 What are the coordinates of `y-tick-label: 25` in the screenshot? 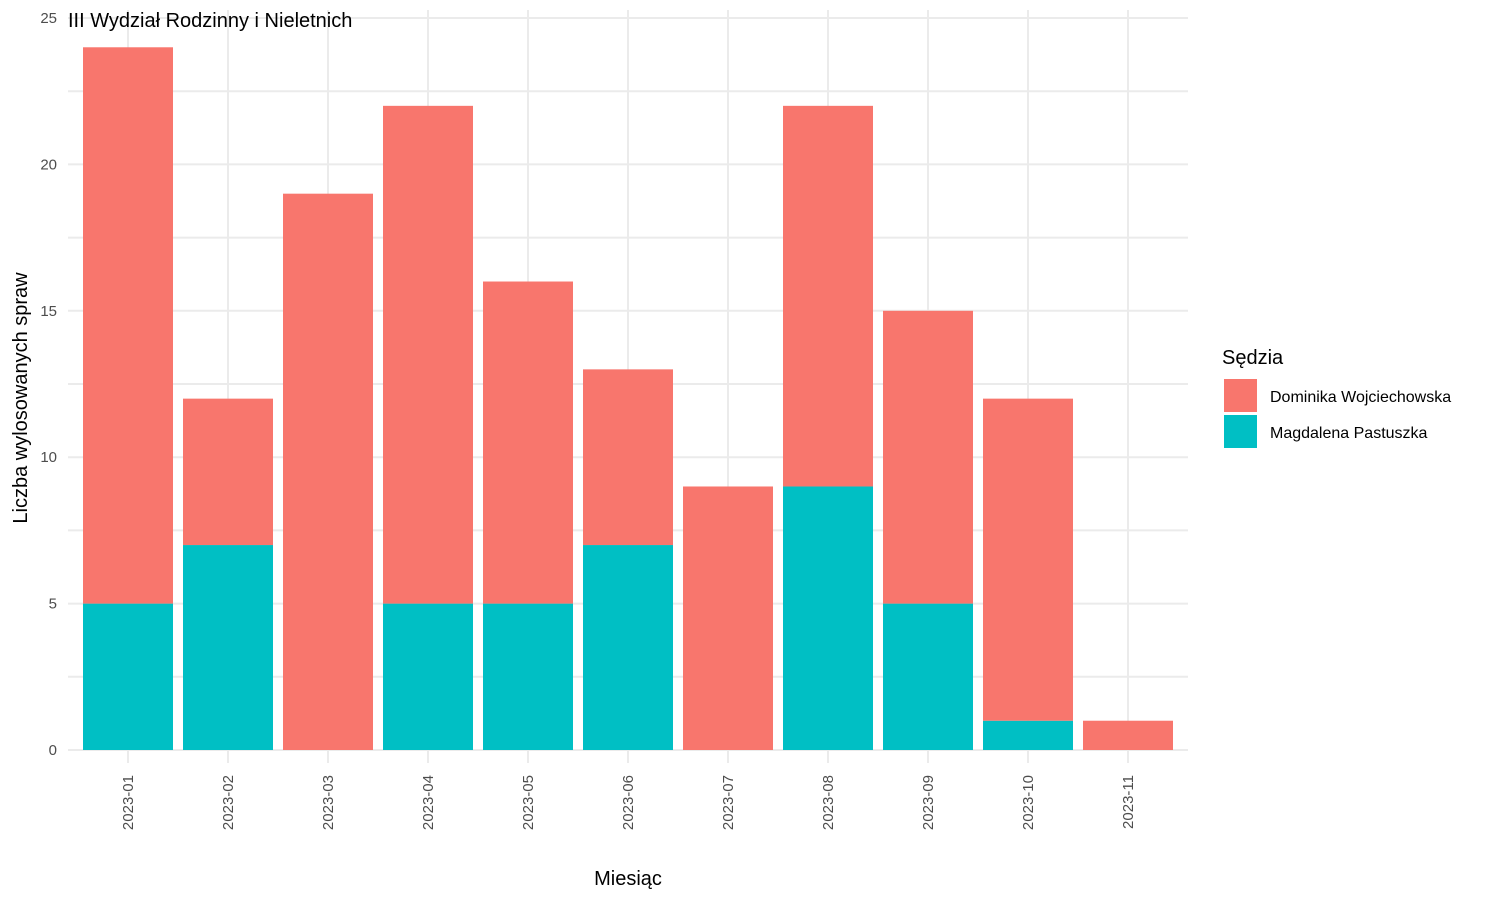 It's located at (48, 18).